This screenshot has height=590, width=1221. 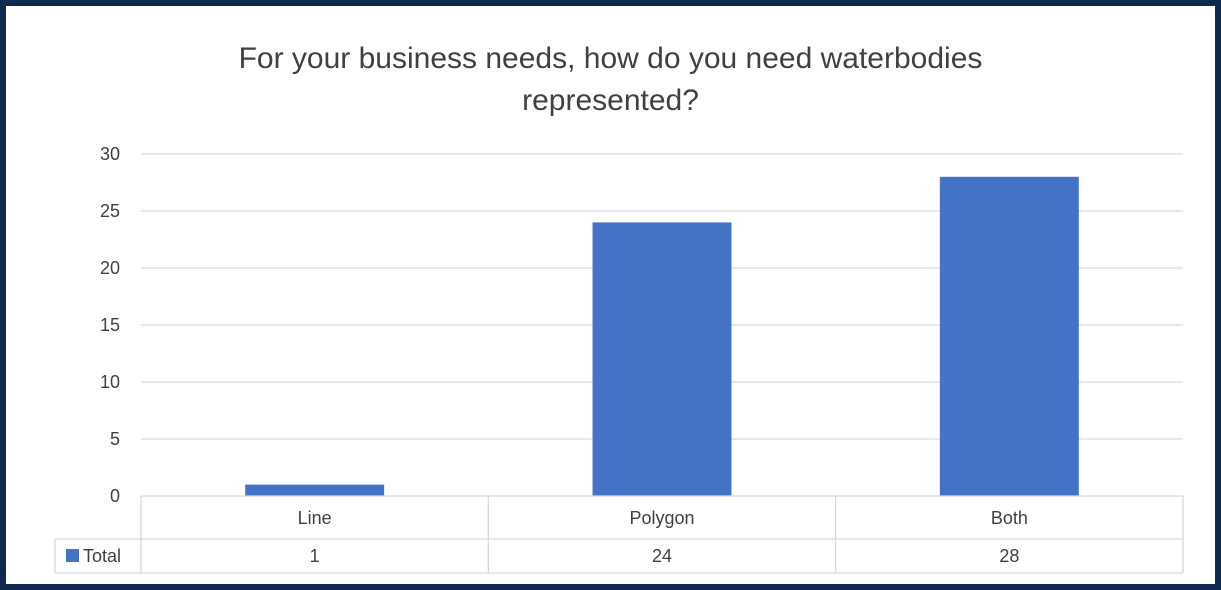 I want to click on category-label: Both, so click(x=1009, y=518).